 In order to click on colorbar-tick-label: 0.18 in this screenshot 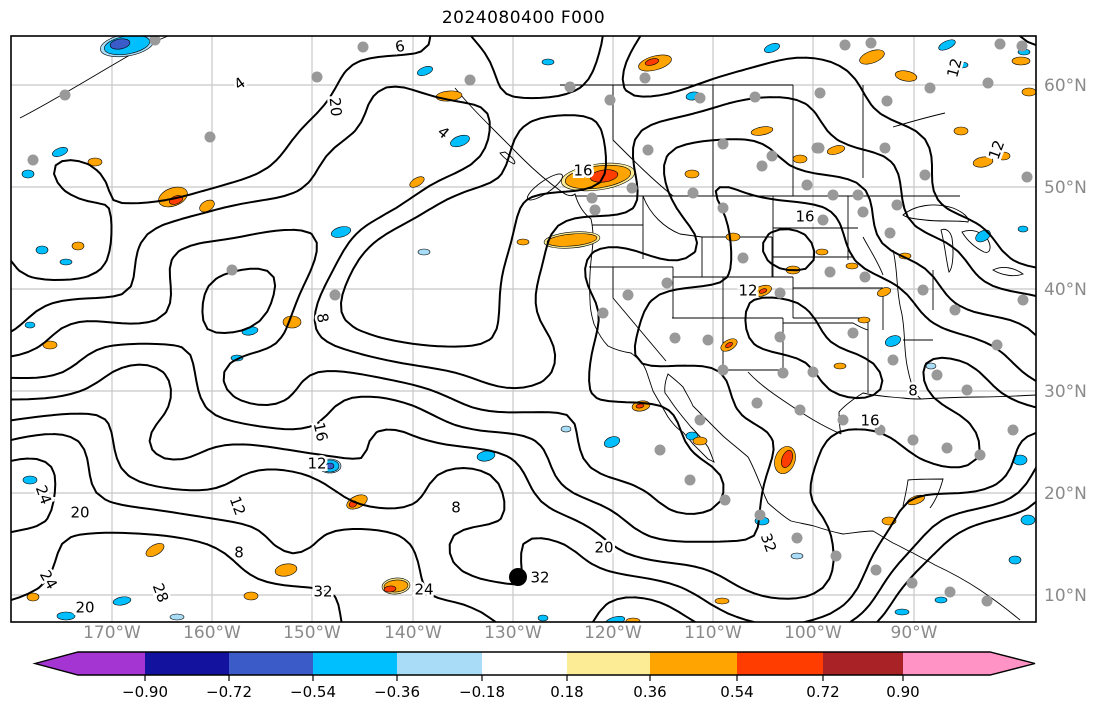, I will do `click(566, 692)`.